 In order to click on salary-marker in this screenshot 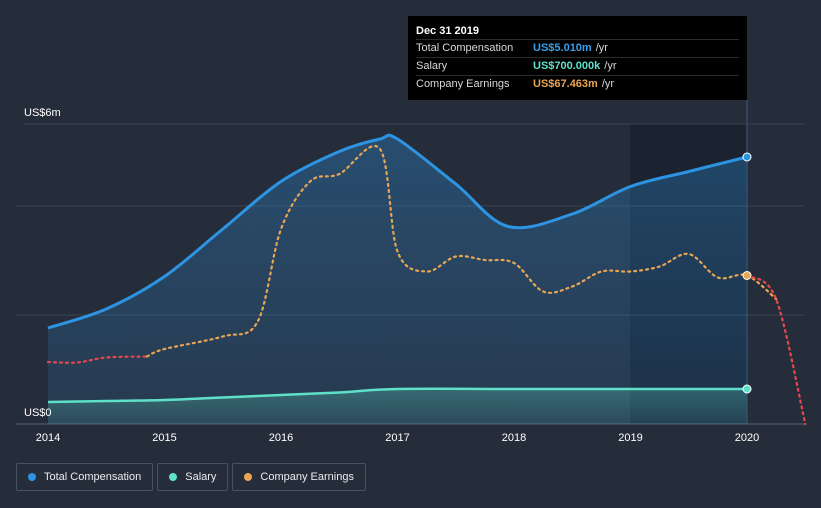, I will do `click(747, 389)`.